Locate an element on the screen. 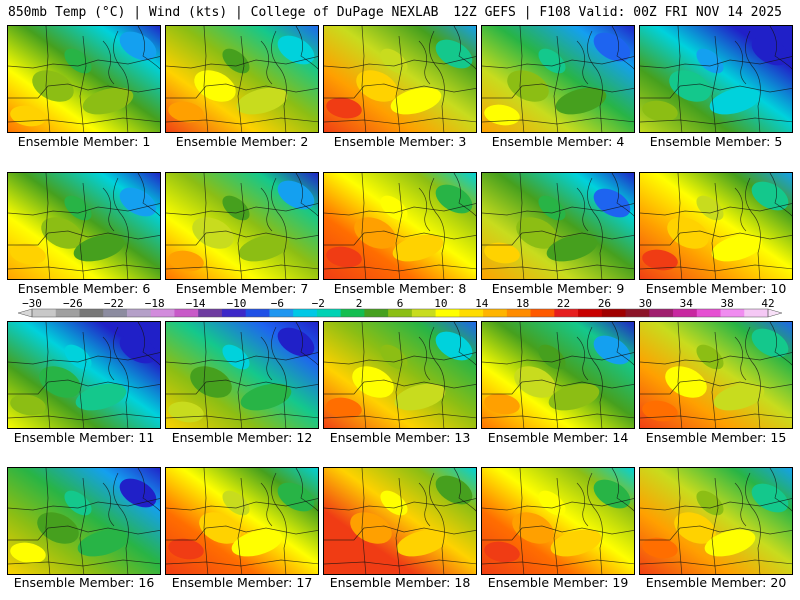 The width and height of the screenshot is (800, 600). ensemble-member-label-18: Ensemble Member: 18 is located at coordinates (400, 582).